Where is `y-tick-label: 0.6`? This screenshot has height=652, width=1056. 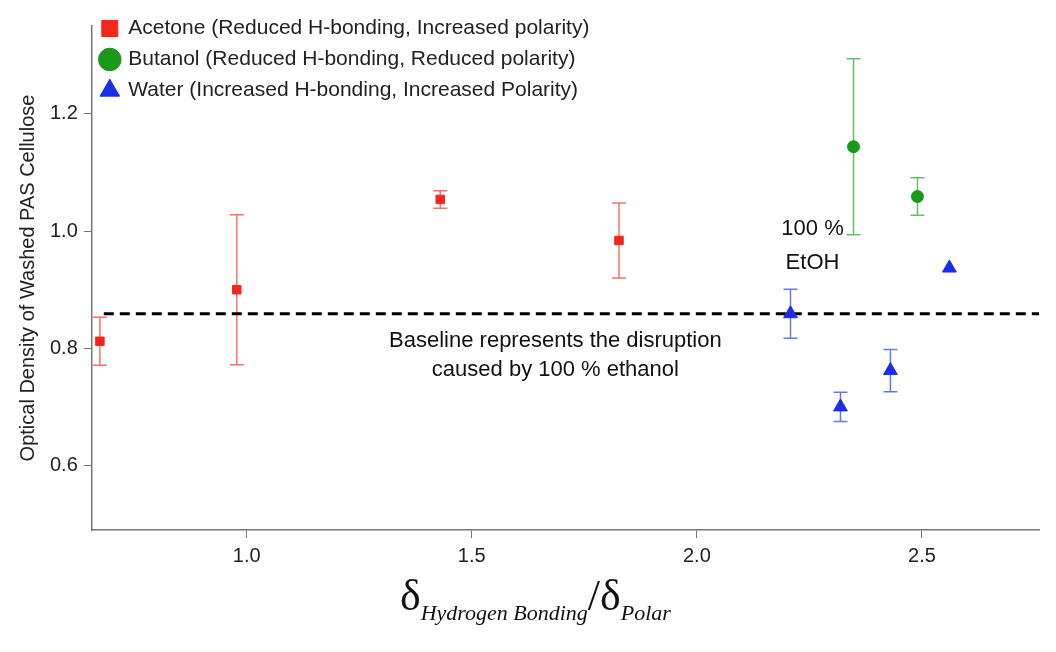
y-tick-label: 0.6 is located at coordinates (63, 464).